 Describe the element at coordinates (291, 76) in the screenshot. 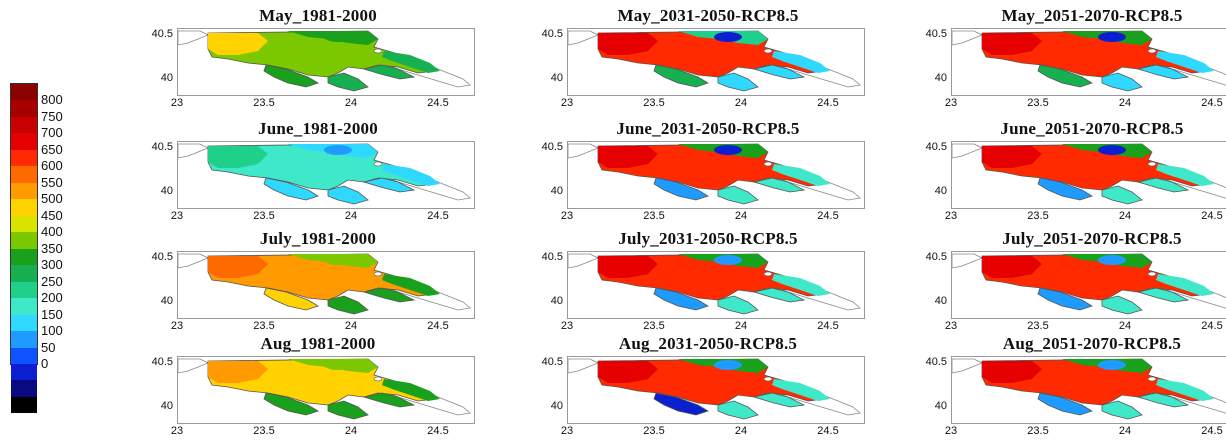

I see `field-peninsula-west` at that location.